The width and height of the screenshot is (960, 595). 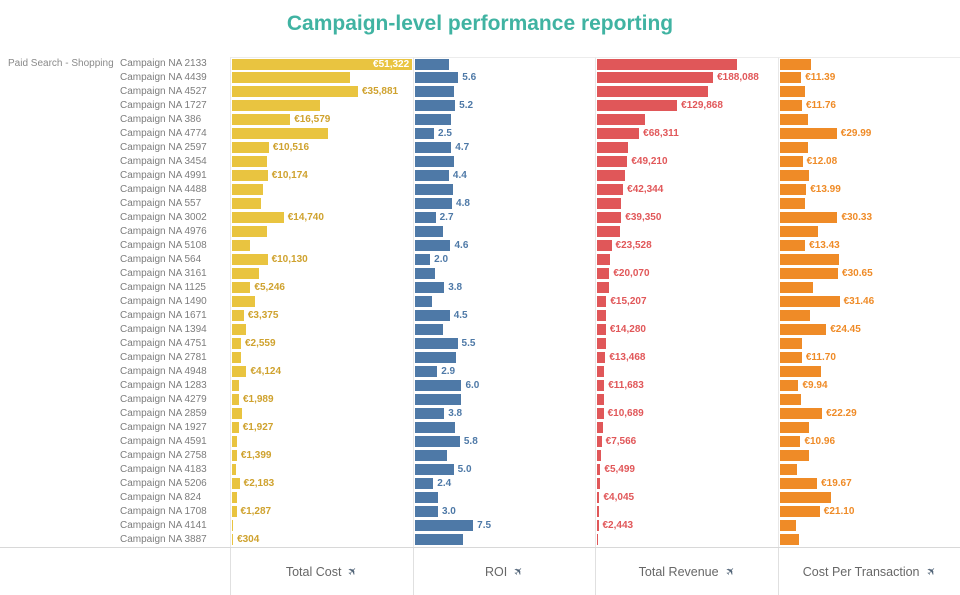 What do you see at coordinates (61, 63) in the screenshot?
I see `row-group-label: Paid Search - Shopping` at bounding box center [61, 63].